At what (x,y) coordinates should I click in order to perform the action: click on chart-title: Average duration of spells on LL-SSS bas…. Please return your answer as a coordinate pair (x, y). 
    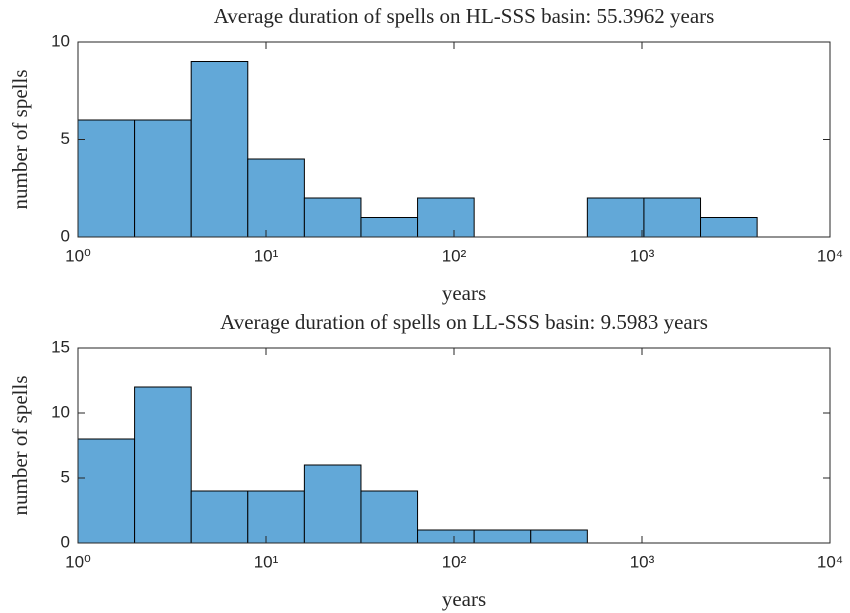
    Looking at the image, I should click on (464, 322).